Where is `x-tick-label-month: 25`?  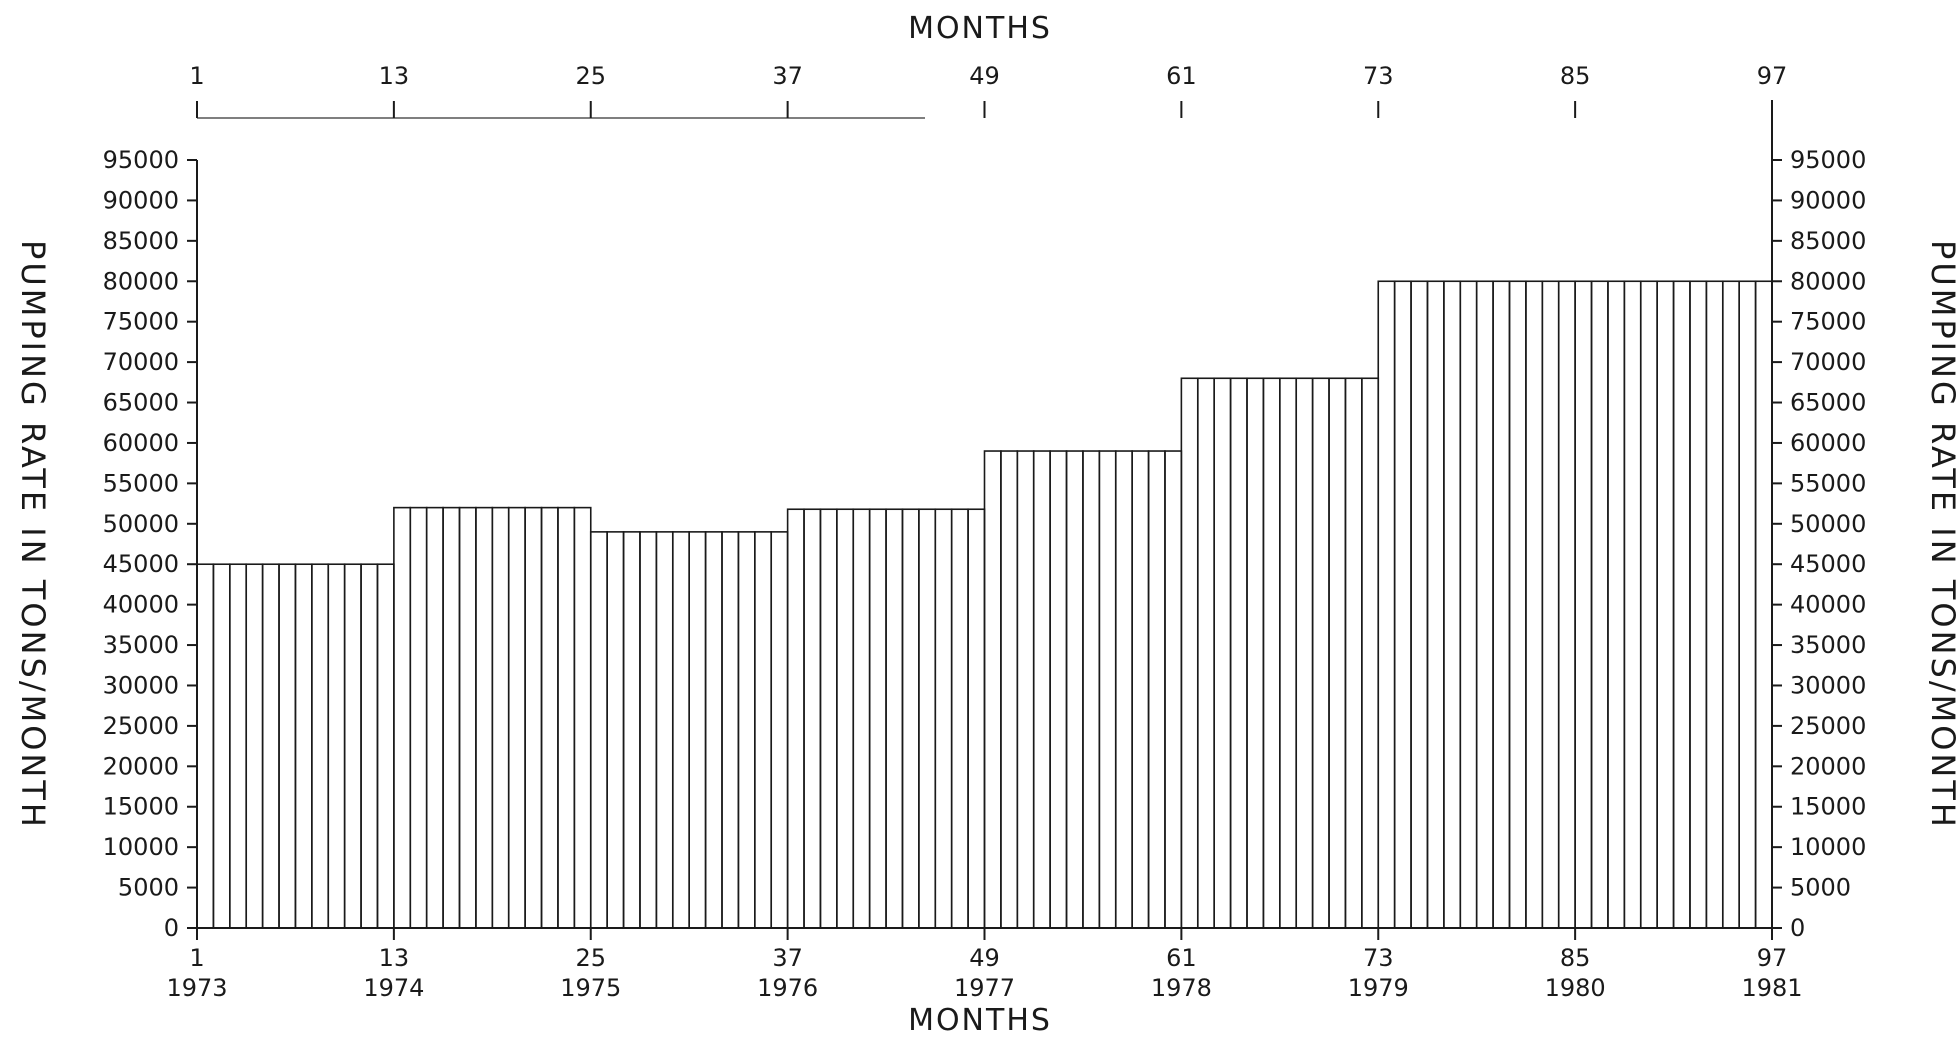
x-tick-label-month: 25 is located at coordinates (590, 958).